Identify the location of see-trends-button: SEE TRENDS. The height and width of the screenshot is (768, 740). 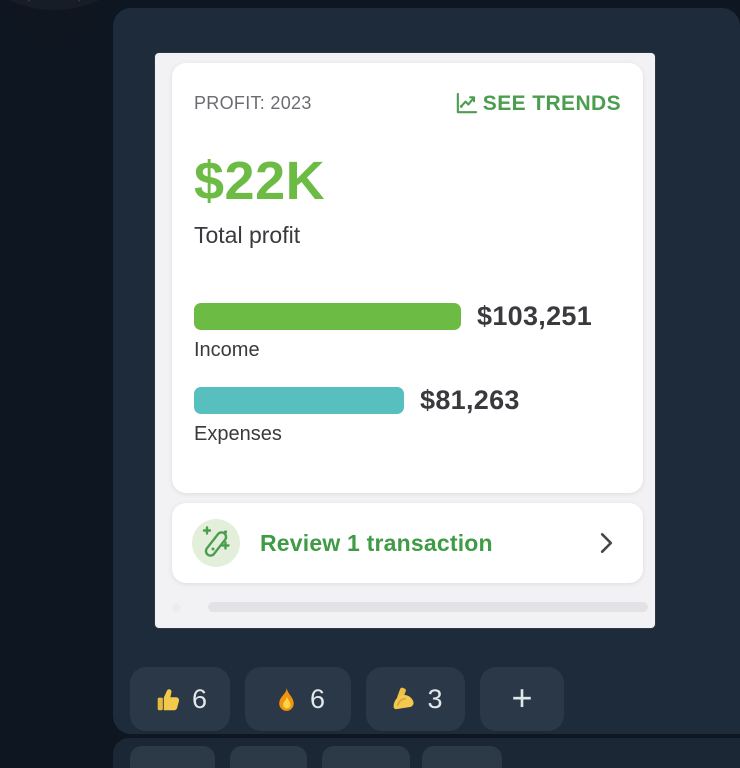
(537, 103).